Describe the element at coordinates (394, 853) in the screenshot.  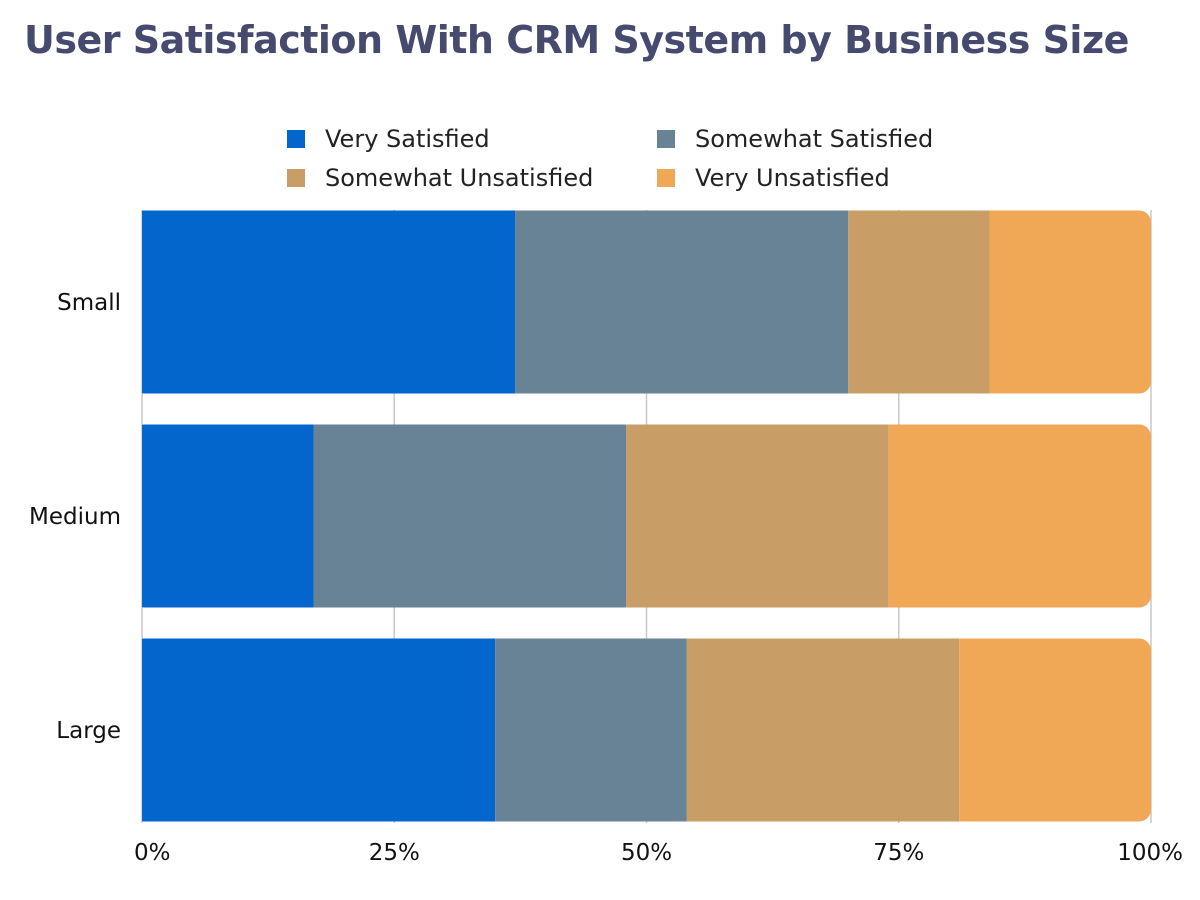
I see `x-tick-label: 25%` at that location.